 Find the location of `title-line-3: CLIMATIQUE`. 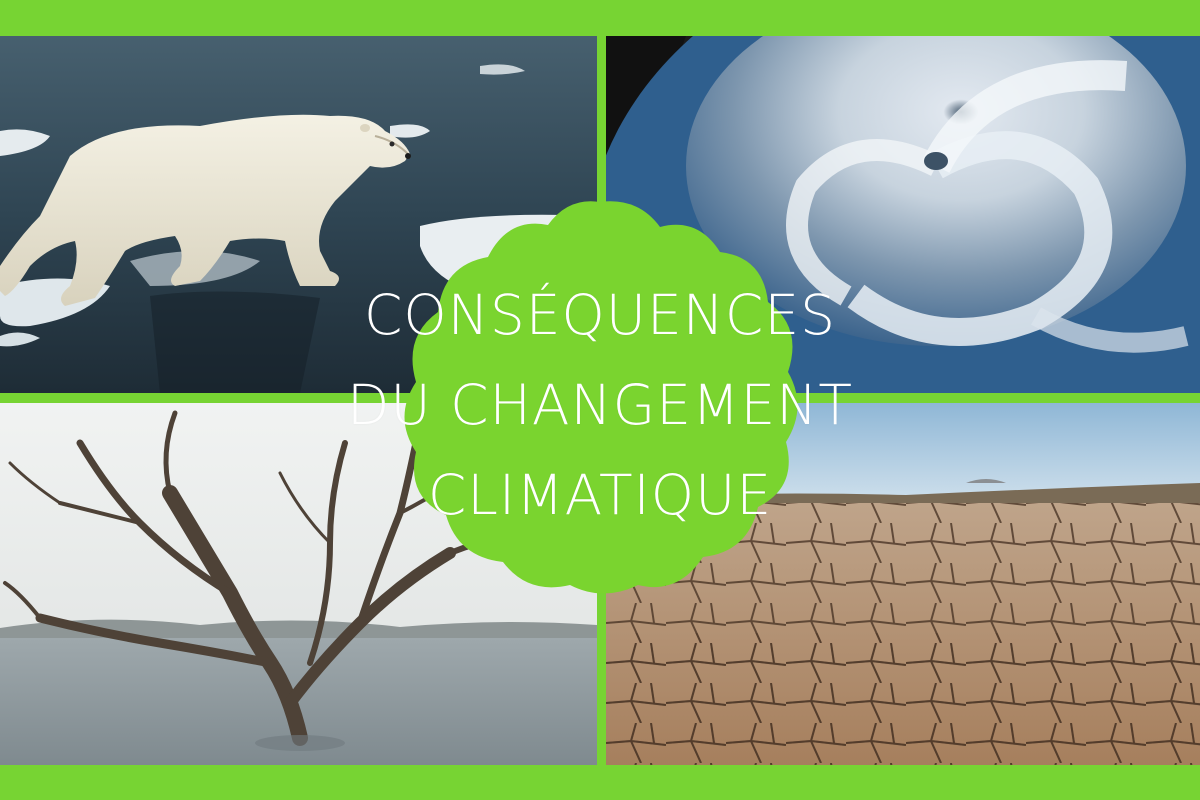

title-line-3: CLIMATIQUE is located at coordinates (600, 495).